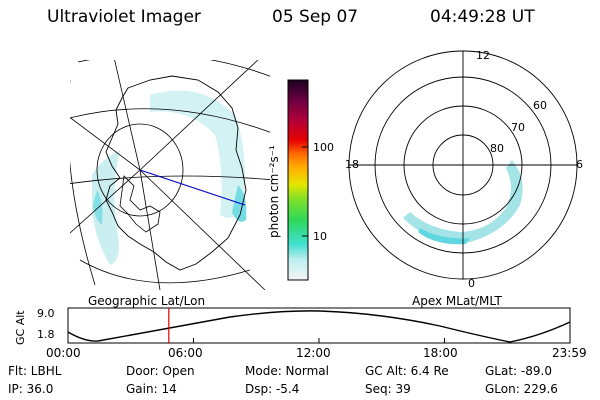 This screenshot has height=400, width=600. Describe the element at coordinates (482, 17) in the screenshot. I see `time-label: 04:49:28 UT` at that location.